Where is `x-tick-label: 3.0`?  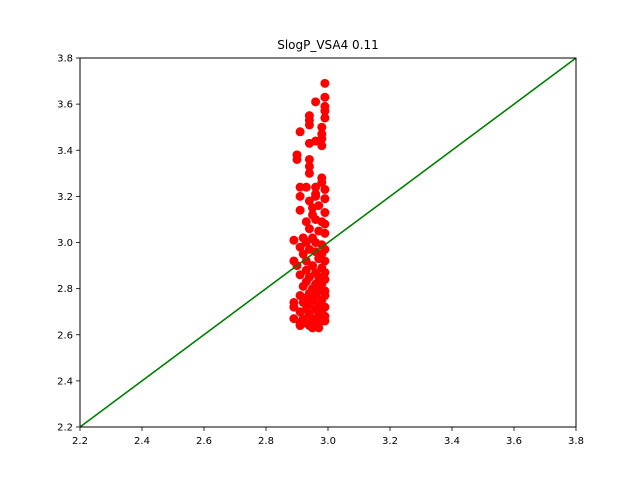 x-tick-label: 3.0 is located at coordinates (328, 441).